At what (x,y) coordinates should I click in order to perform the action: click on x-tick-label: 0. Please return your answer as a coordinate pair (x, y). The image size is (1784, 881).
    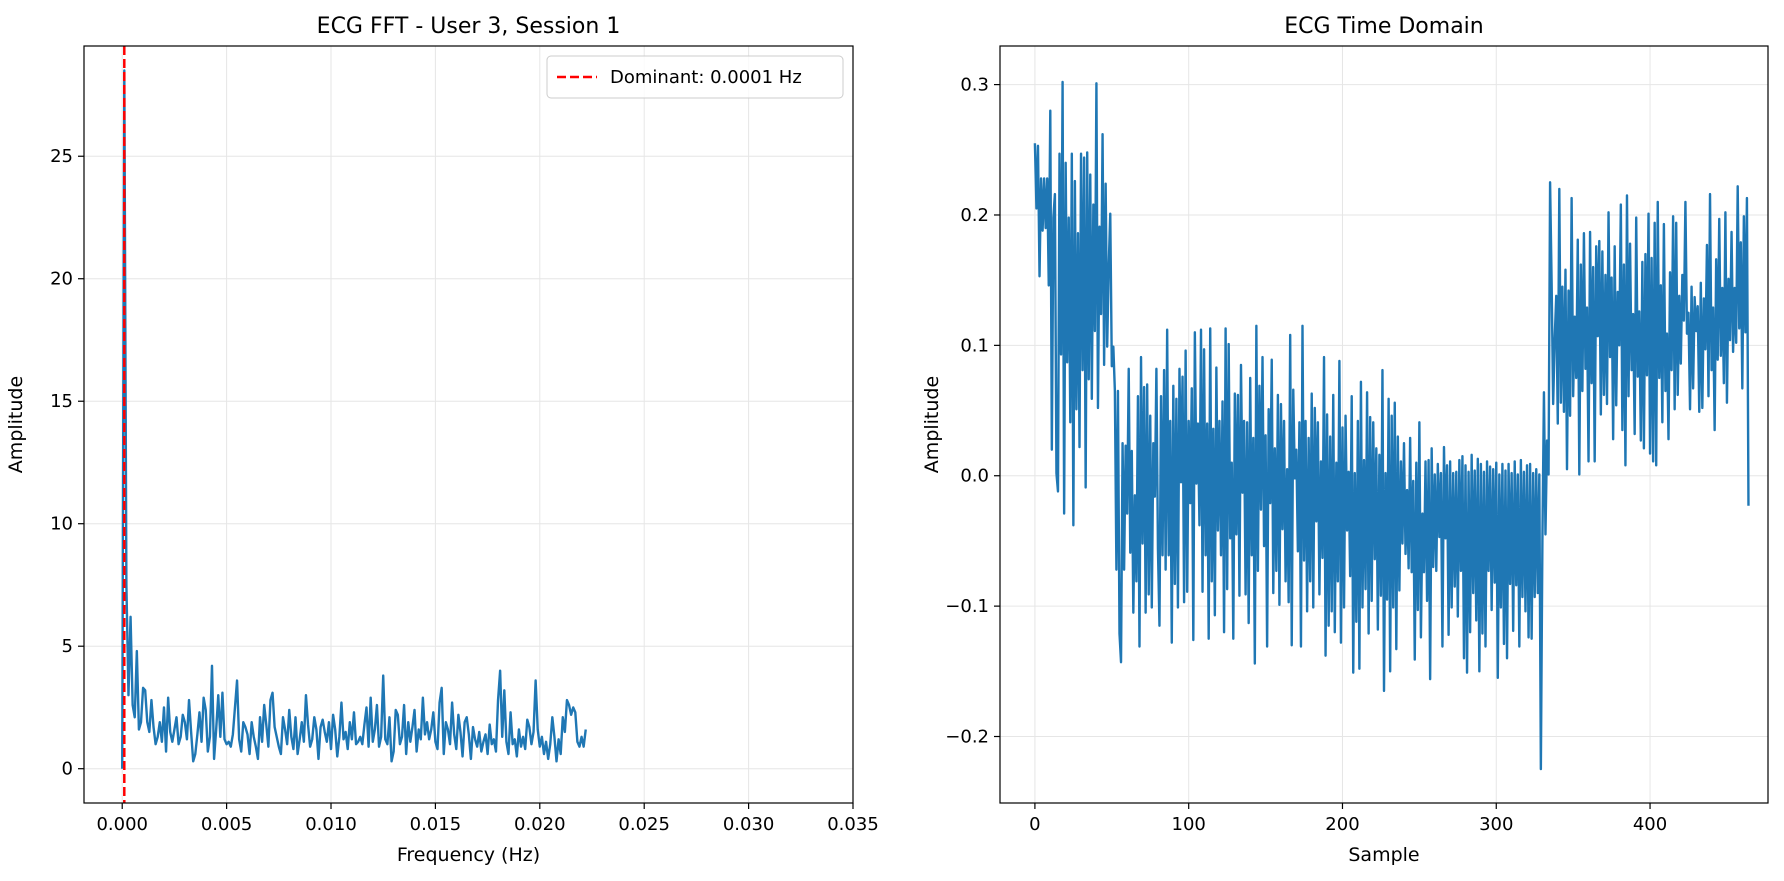
    Looking at the image, I should click on (1034, 824).